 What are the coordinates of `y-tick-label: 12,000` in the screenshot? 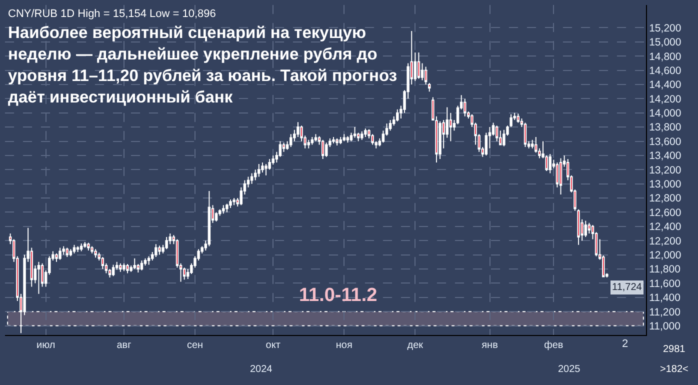 It's located at (665, 255).